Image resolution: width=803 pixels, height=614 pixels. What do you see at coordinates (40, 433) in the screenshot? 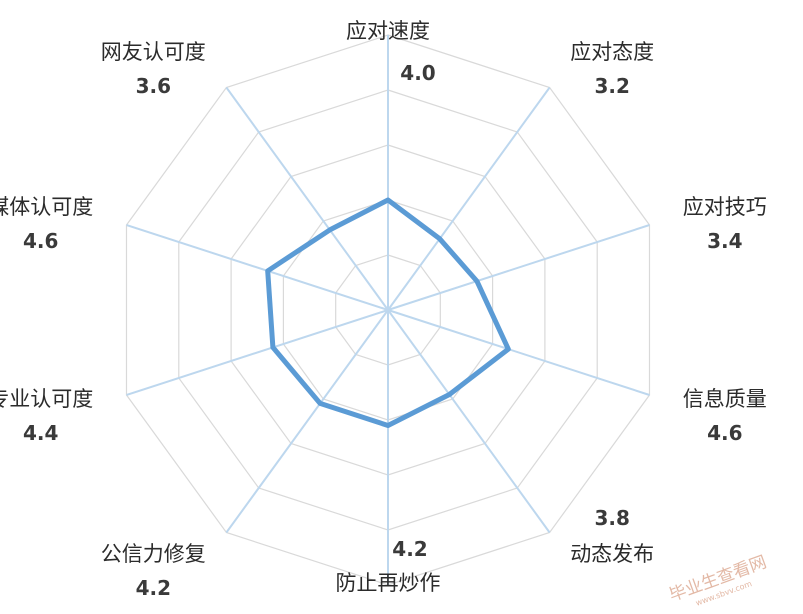
I see `value-label-7: 4.4` at bounding box center [40, 433].